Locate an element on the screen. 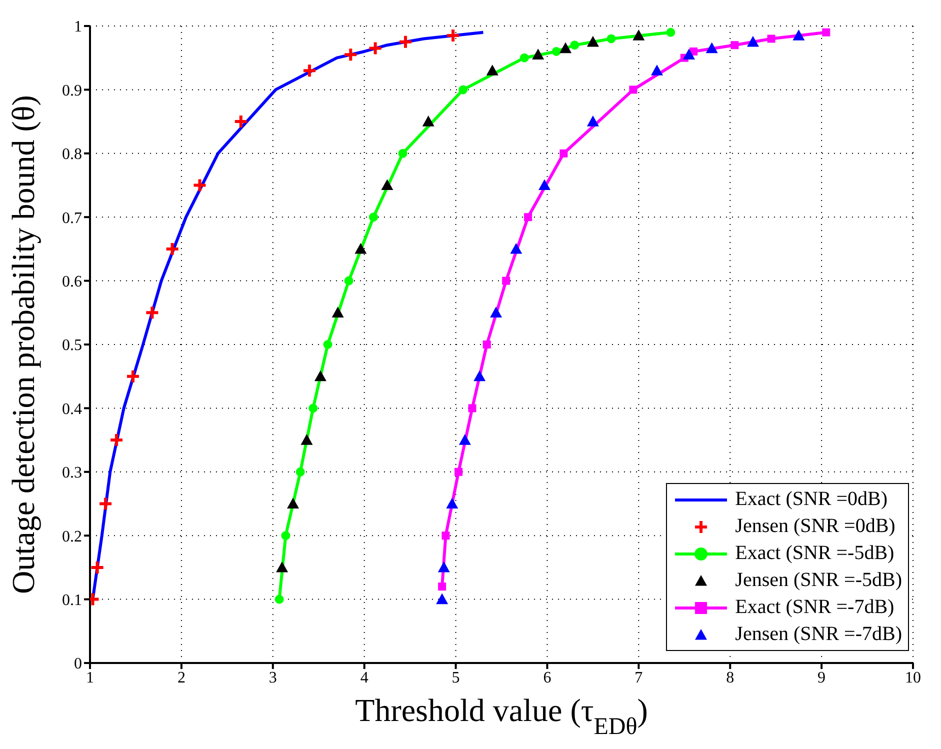 This screenshot has width=941, height=749. y-tick-label: 0.6 is located at coordinates (72, 281).